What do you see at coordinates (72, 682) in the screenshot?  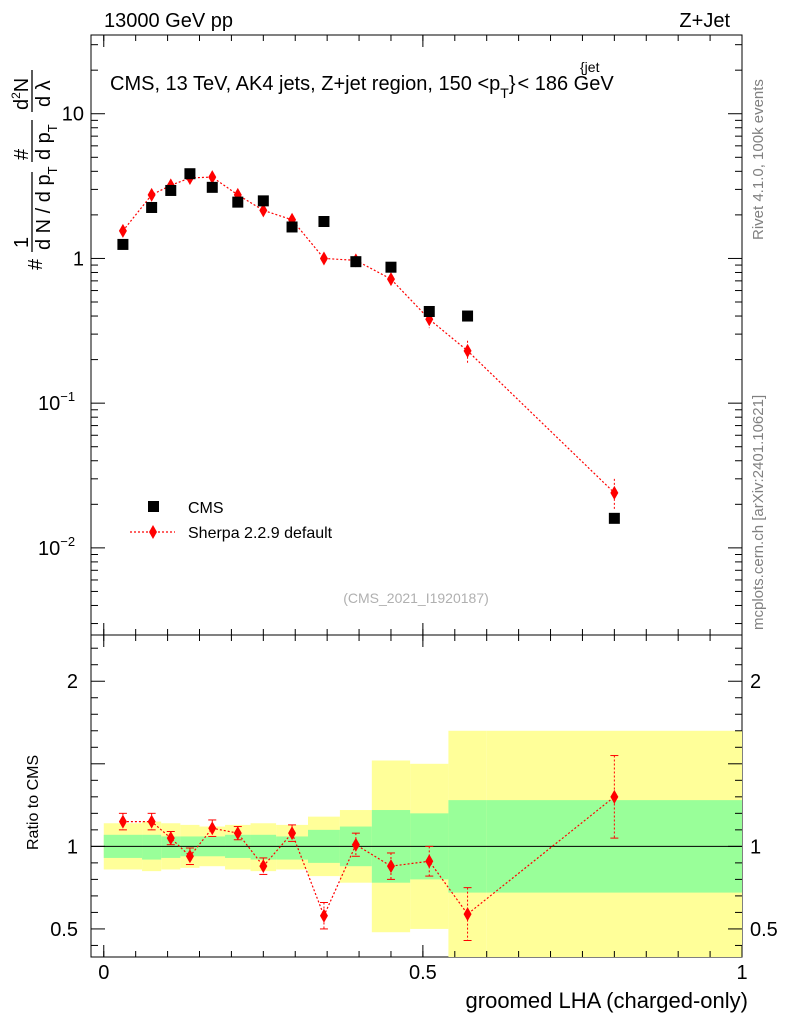 I see `ratio-y-tick-label: 2` at bounding box center [72, 682].